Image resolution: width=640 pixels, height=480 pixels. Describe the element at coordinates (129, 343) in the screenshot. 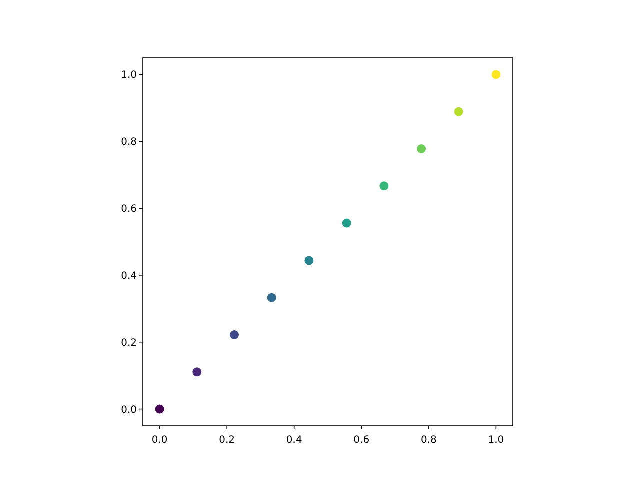

I see `y-tick-label: 0.2` at that location.